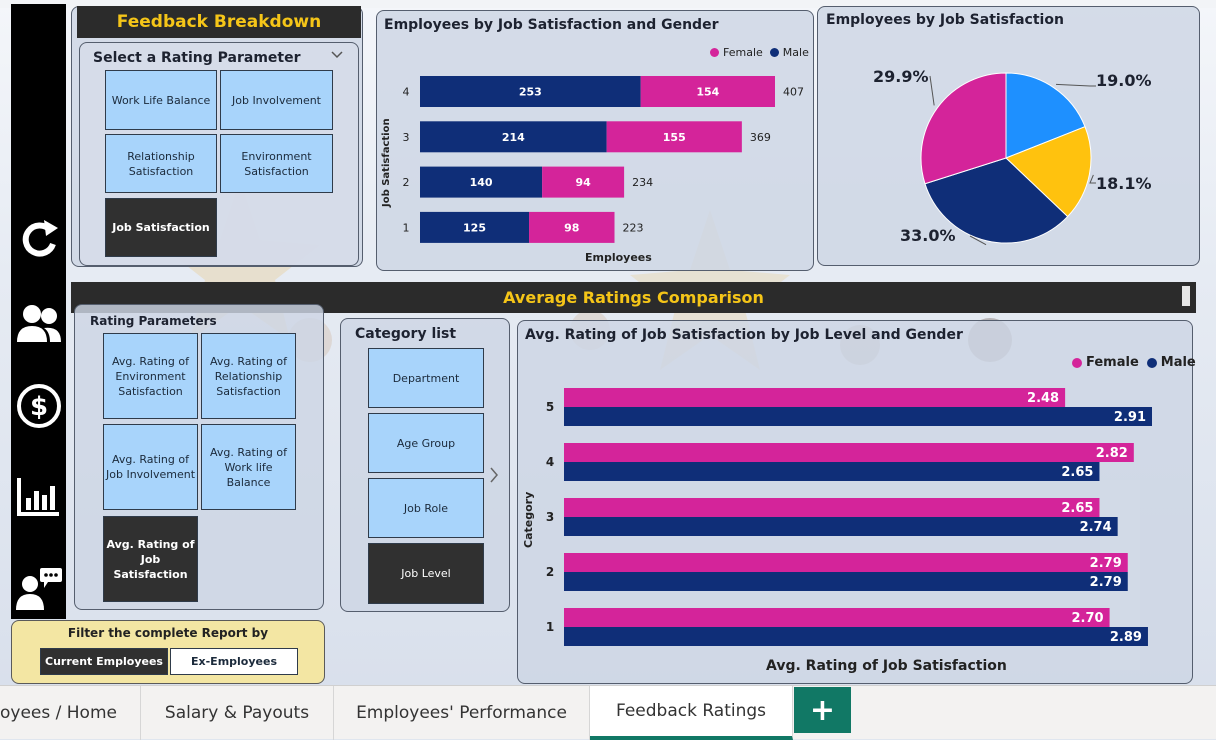 This screenshot has height=740, width=1216. What do you see at coordinates (642, 182) in the screenshot?
I see `bar-total-label: 234` at bounding box center [642, 182].